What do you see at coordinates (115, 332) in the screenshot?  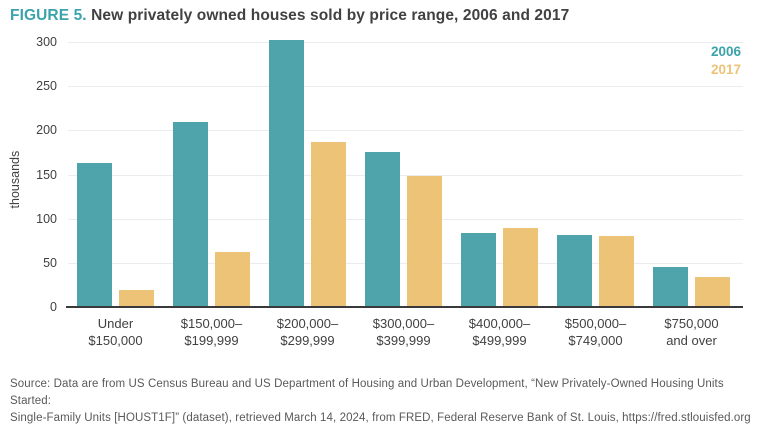 I see `x-label-0: Under $150,000` at bounding box center [115, 332].